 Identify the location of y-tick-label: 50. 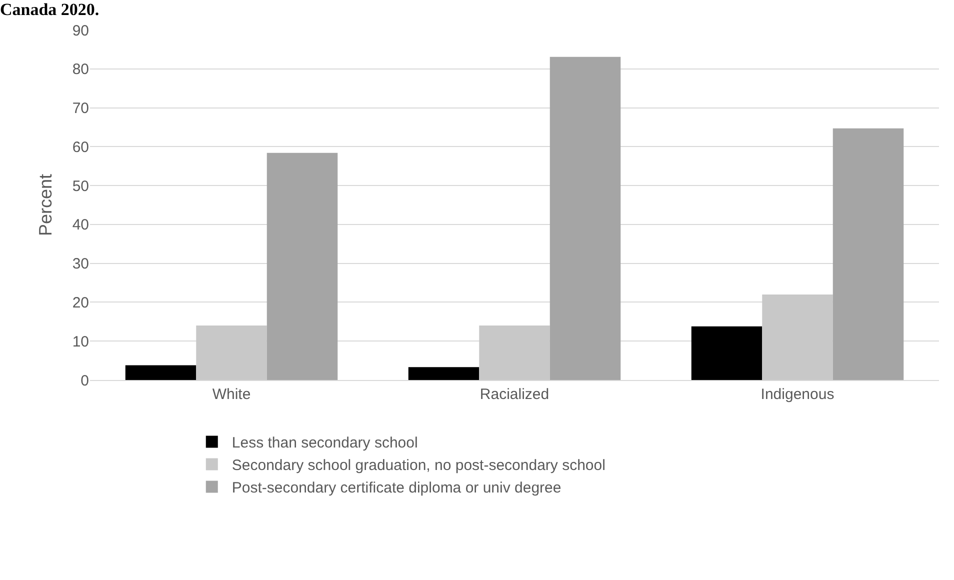
(80, 186).